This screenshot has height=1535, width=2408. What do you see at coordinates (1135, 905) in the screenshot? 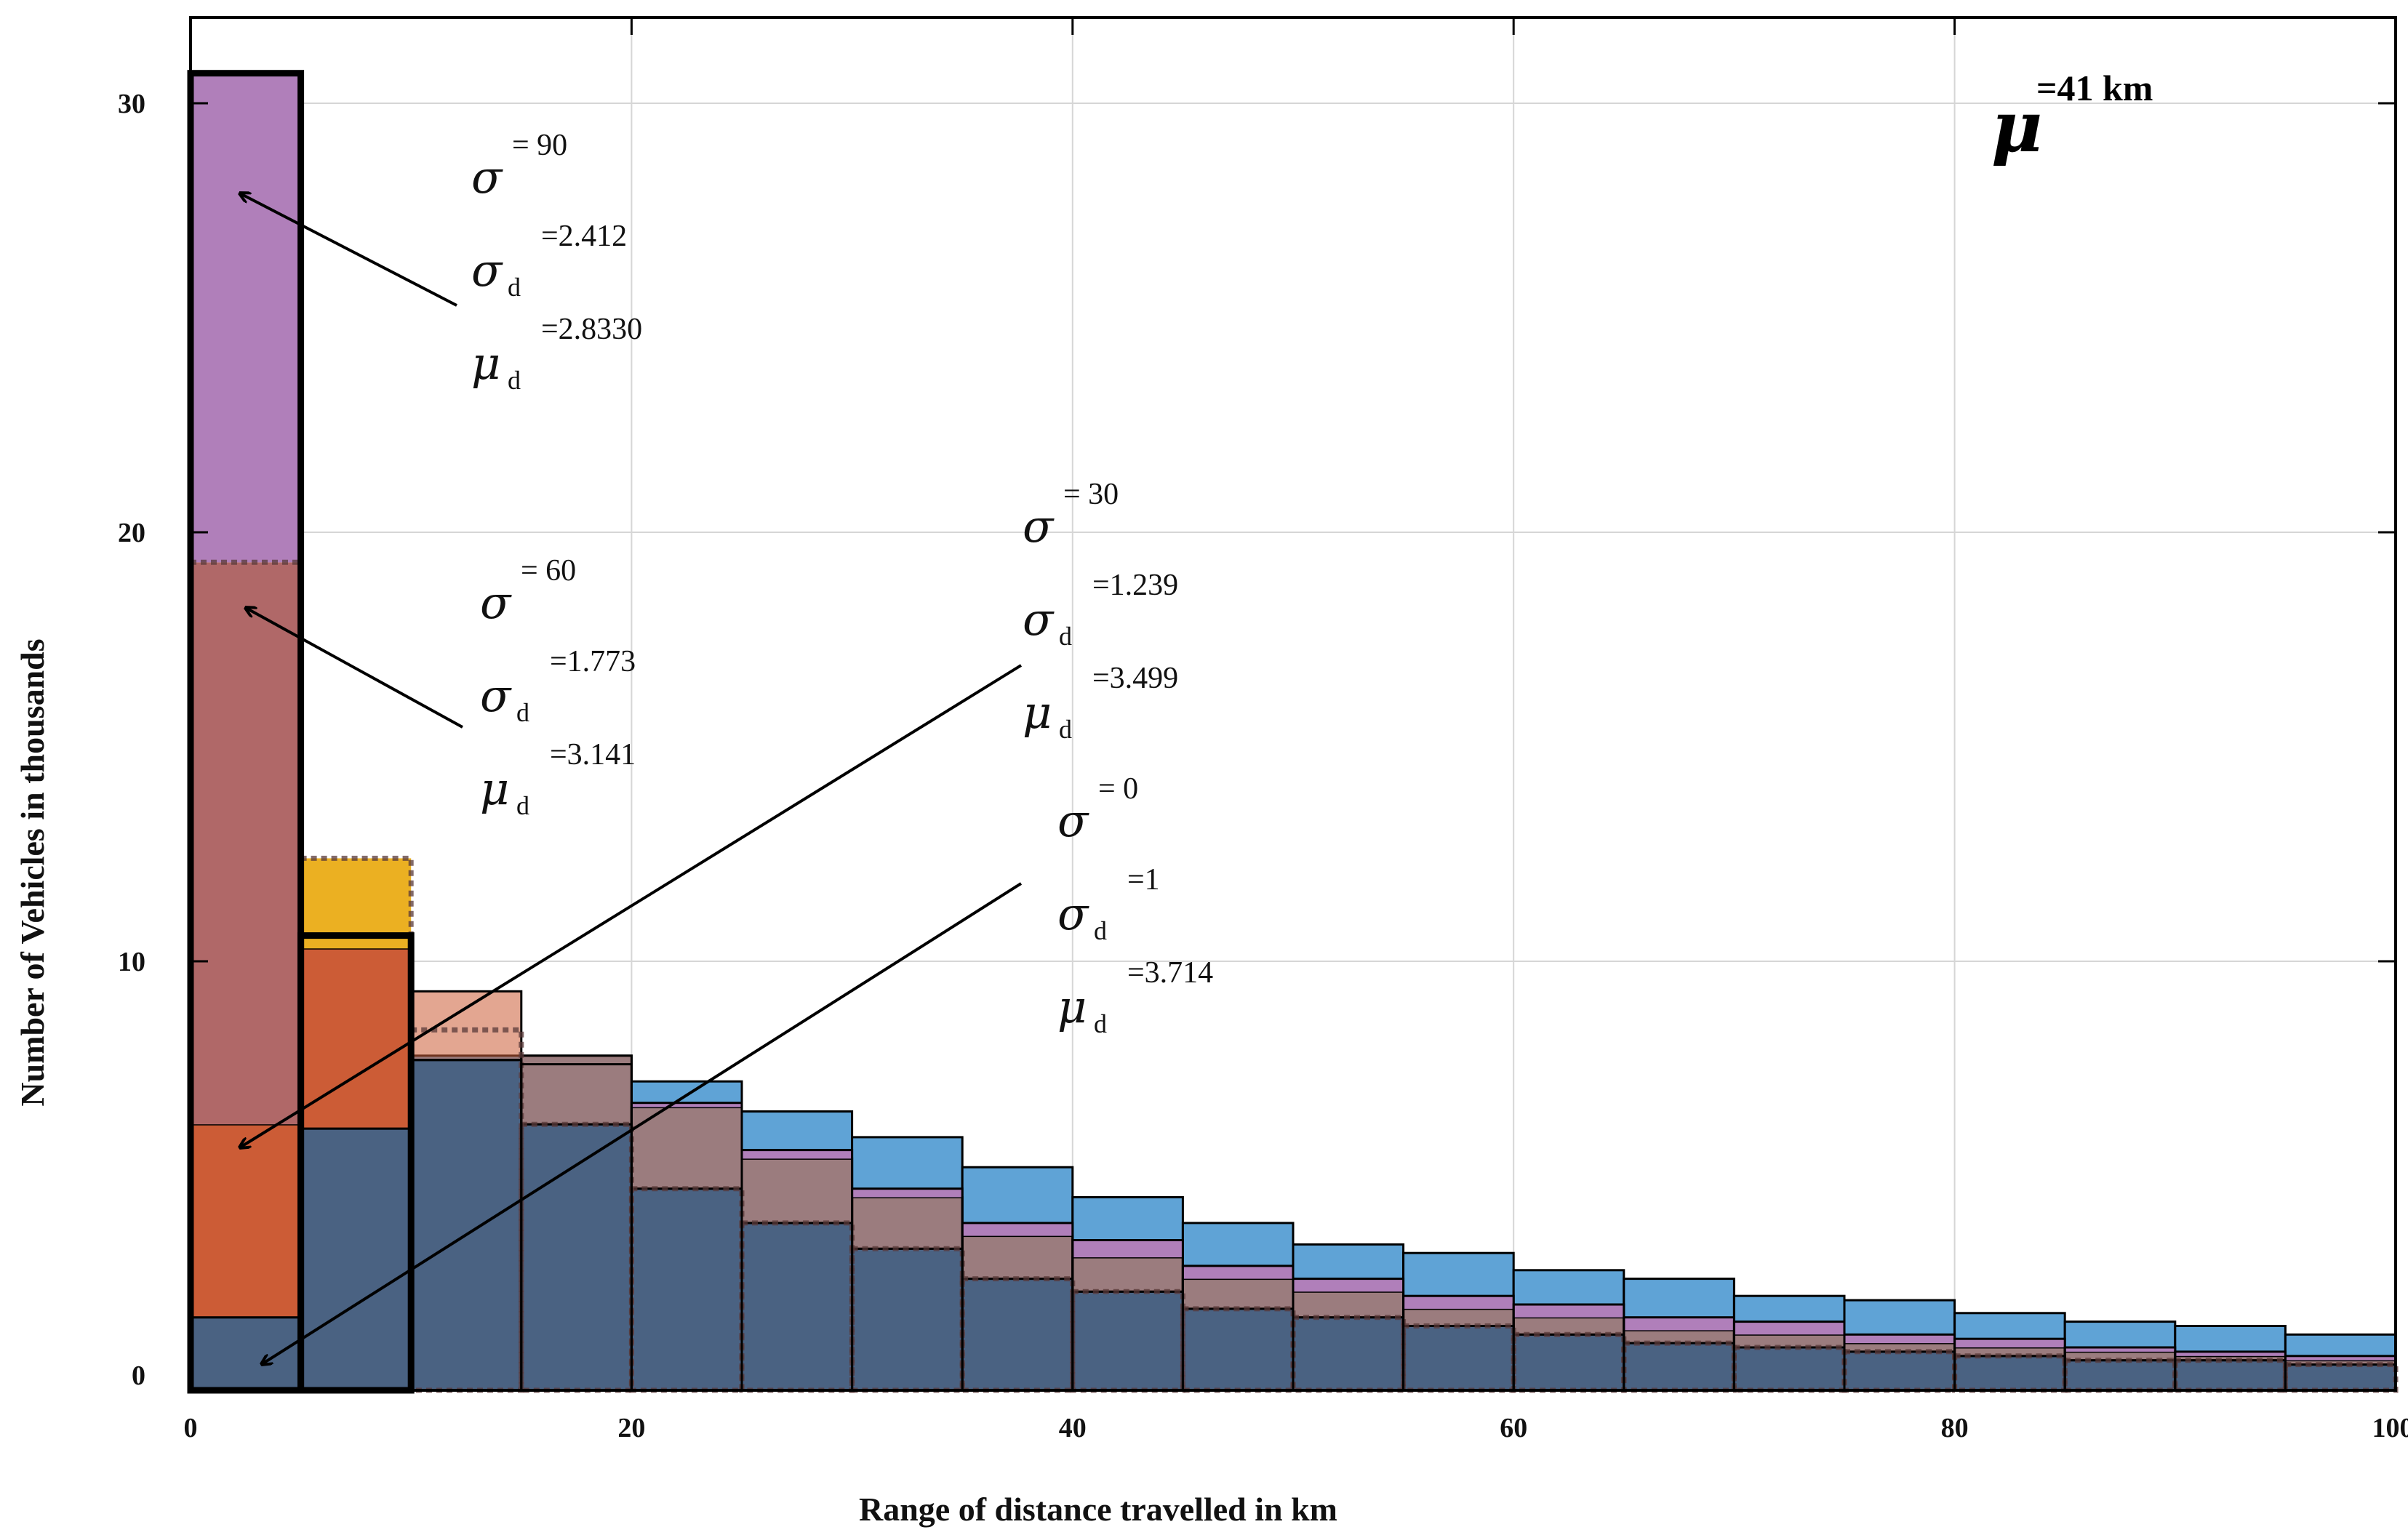
I see `annotation-3: σ= 0σ d=1μ d=3.714` at bounding box center [1135, 905].